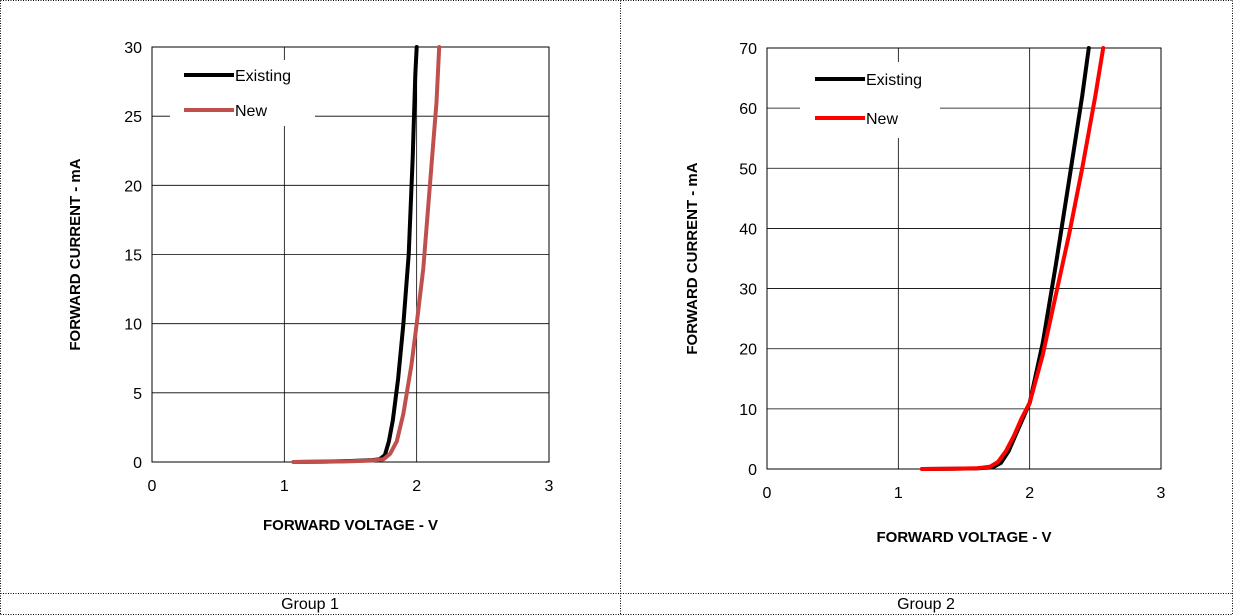  I want to click on y-tick-label: 60, so click(748, 109).